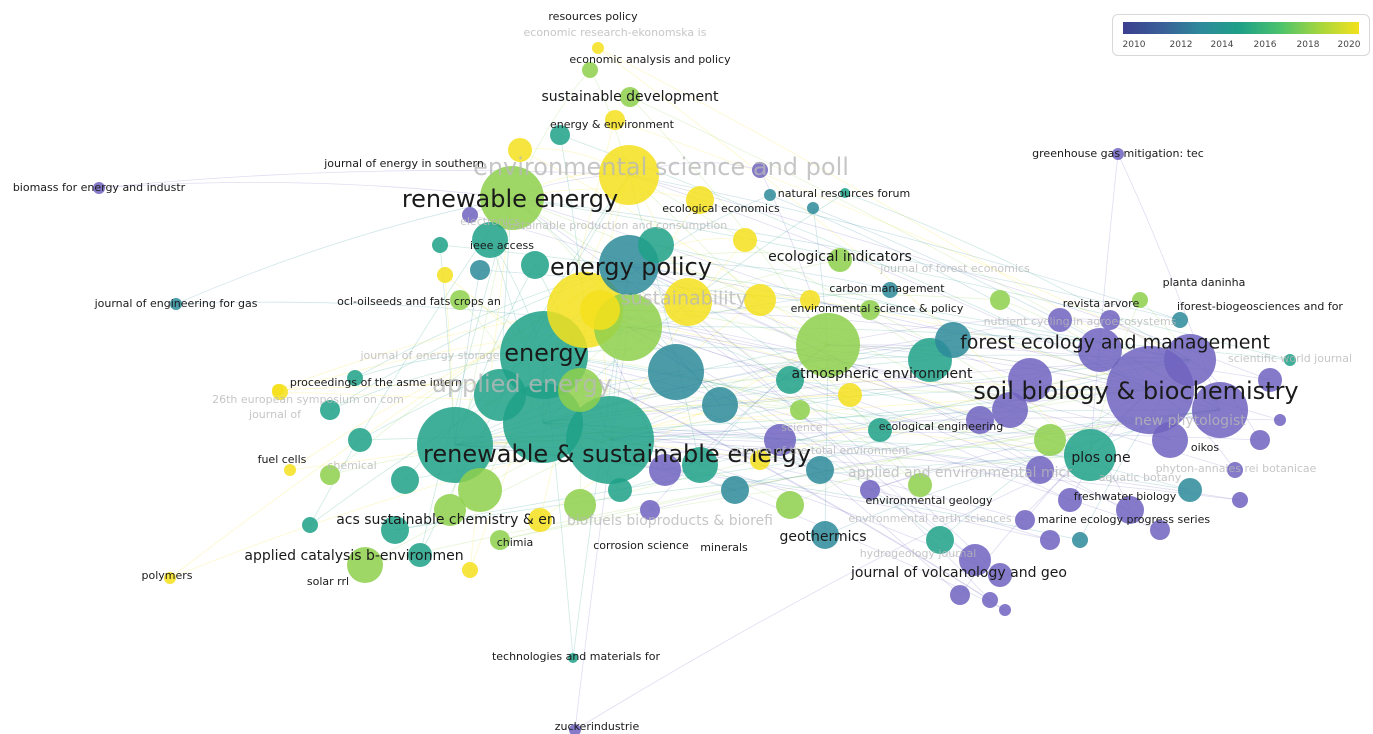 The image size is (1373, 734). I want to click on journal-label: 26th european symposium on com, so click(308, 399).